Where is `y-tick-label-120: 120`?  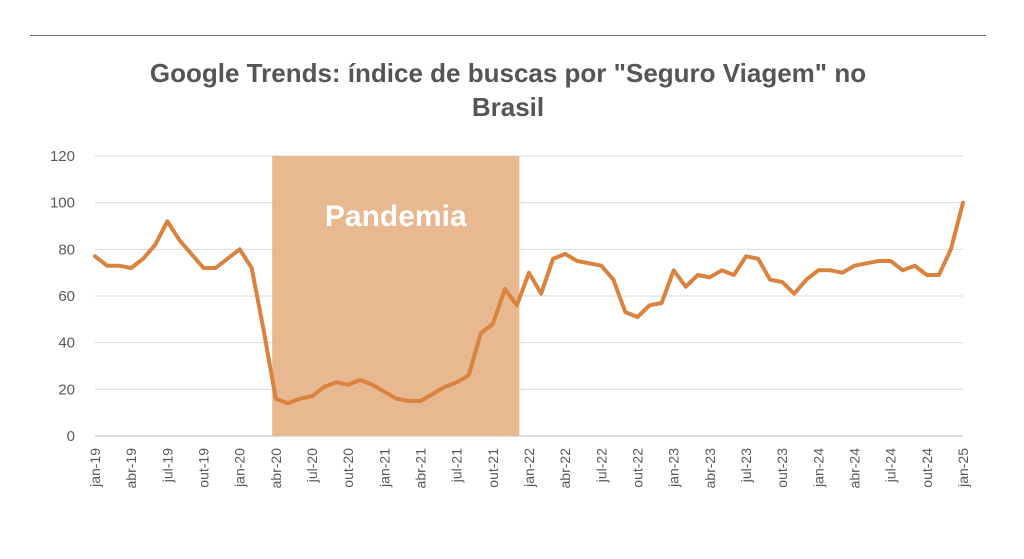
y-tick-label-120: 120 is located at coordinates (62, 156).